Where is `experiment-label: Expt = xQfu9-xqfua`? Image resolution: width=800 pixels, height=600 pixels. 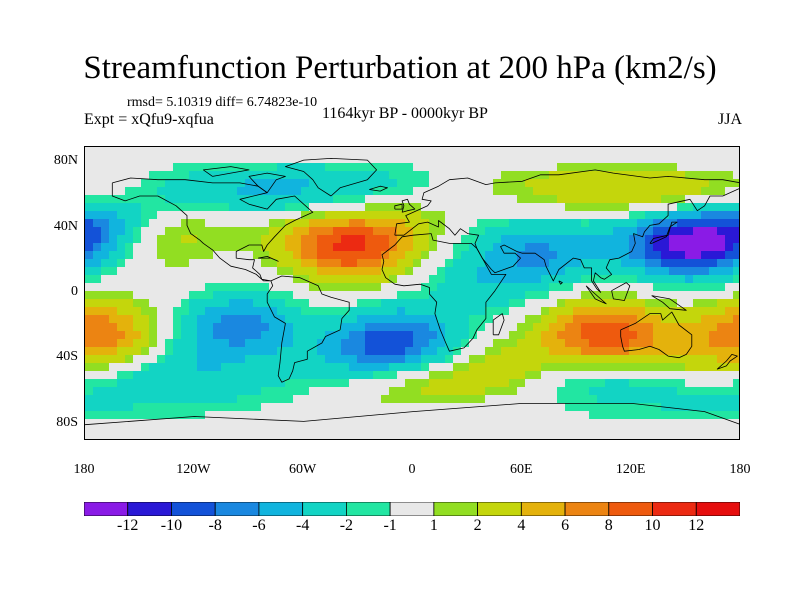
experiment-label: Expt = xQfu9-xqfua is located at coordinates (149, 119).